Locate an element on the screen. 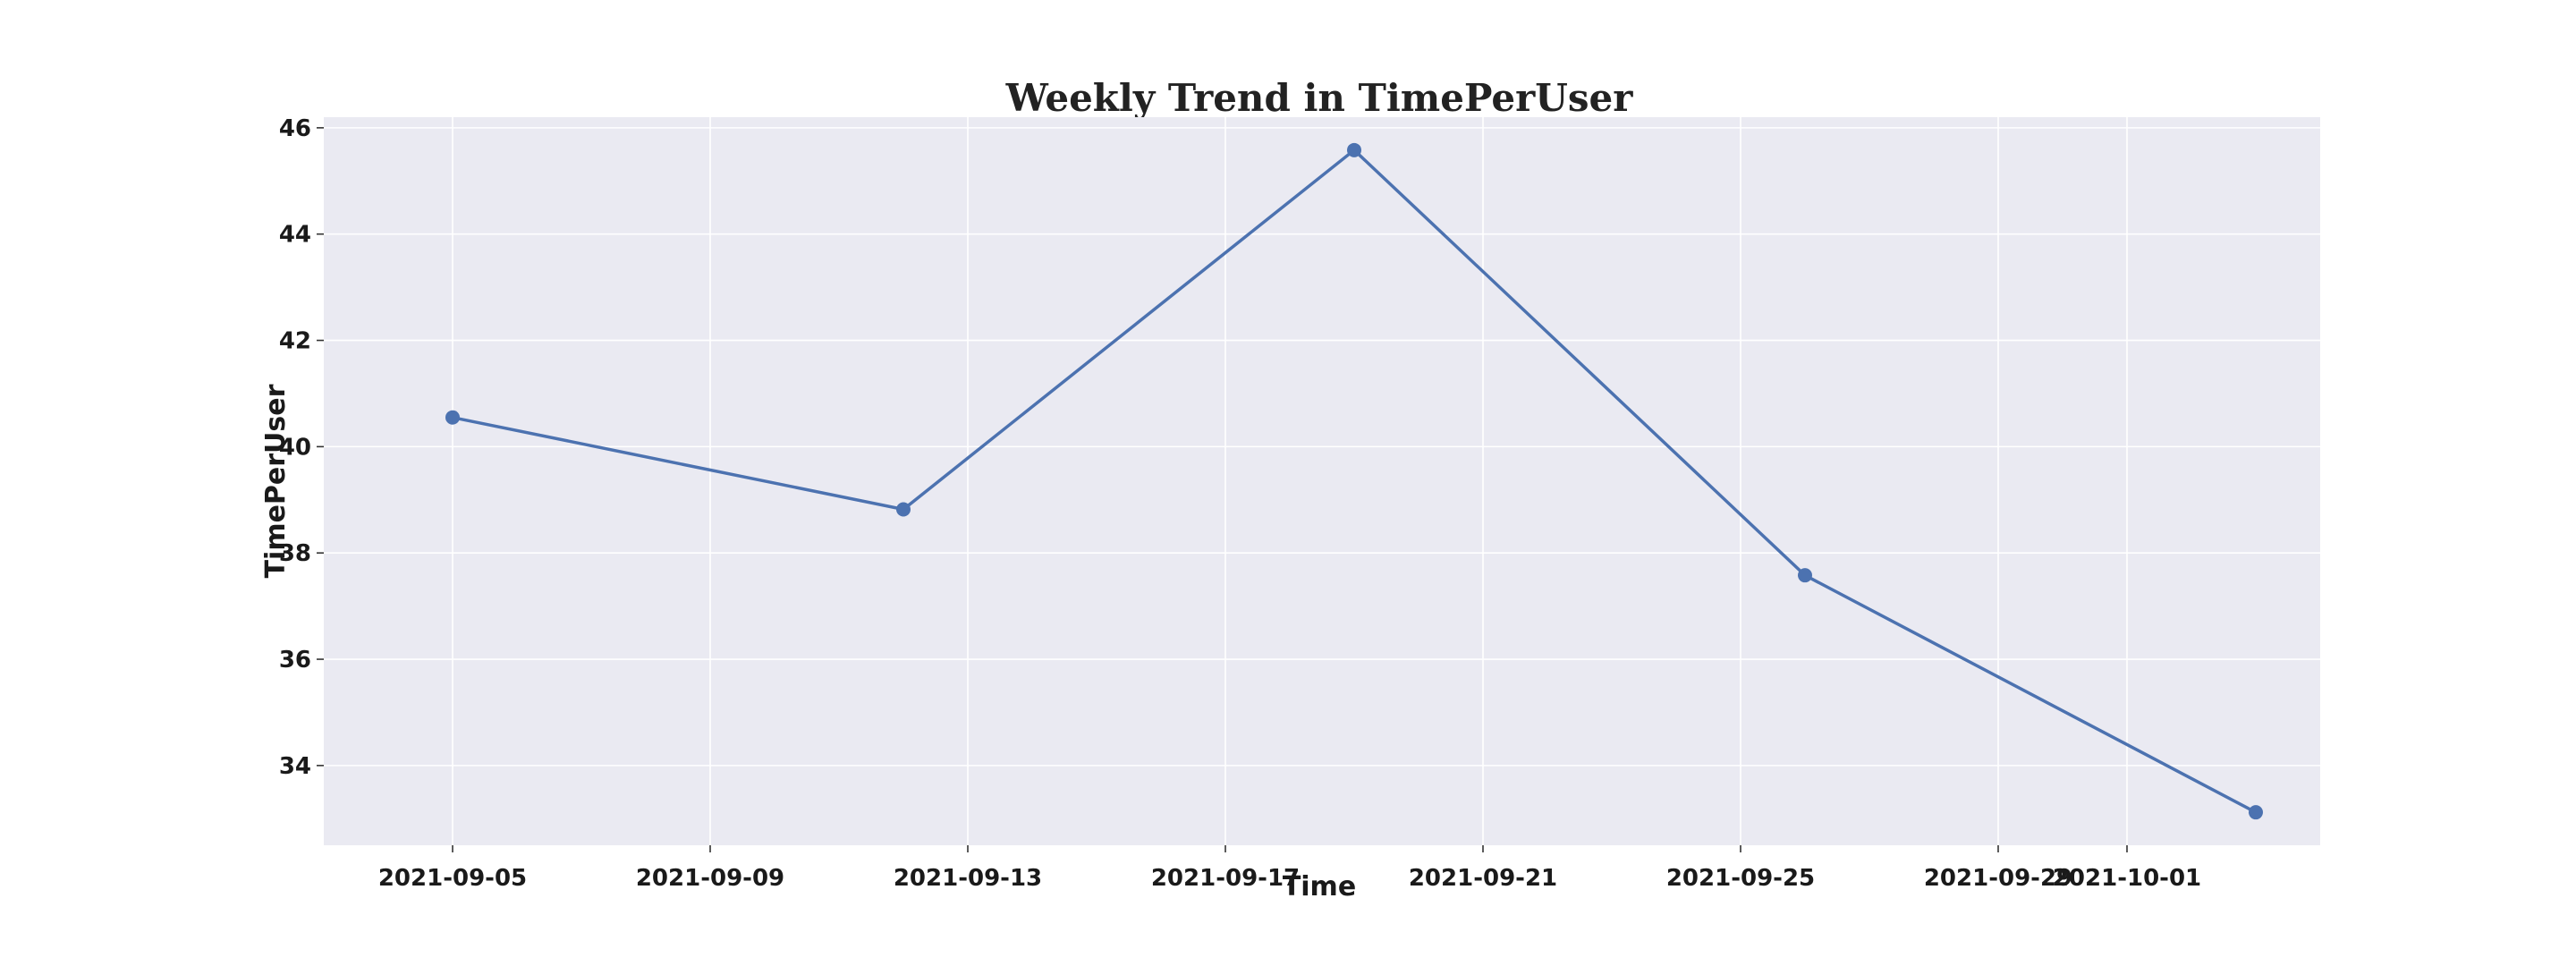 The width and height of the screenshot is (2576, 966). chart-title: Weekly Trend in TimePerUser is located at coordinates (1319, 98).